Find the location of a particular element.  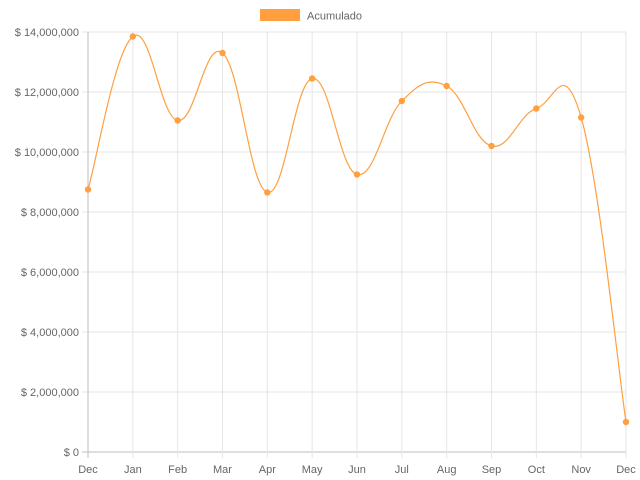

legend-swatch is located at coordinates (280, 15).